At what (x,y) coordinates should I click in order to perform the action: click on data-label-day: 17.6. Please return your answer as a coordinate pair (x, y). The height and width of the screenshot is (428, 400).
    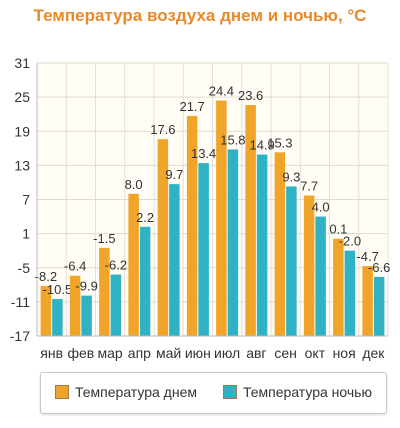
    Looking at the image, I should click on (162, 129).